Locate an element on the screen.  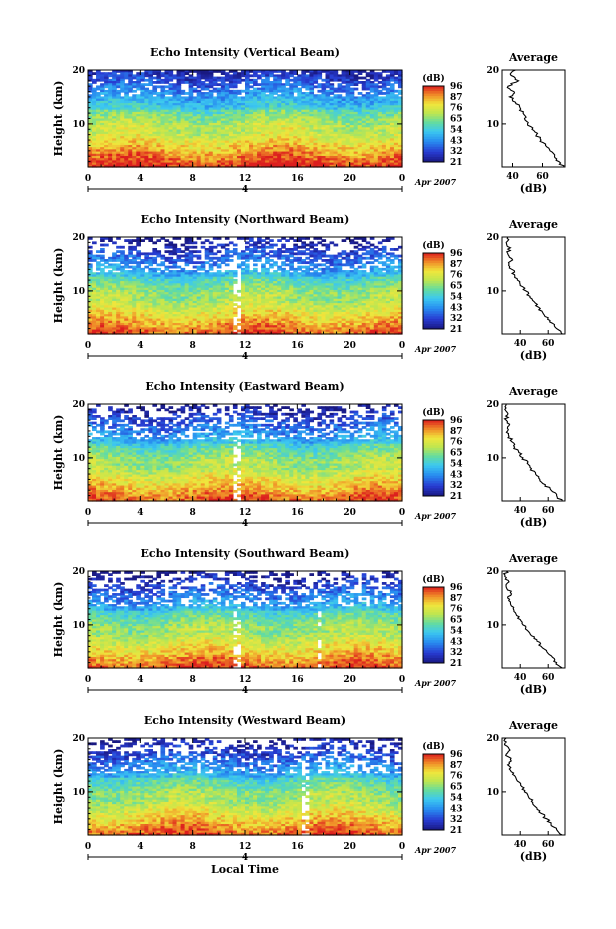
panel-title: Echo Intensity (Westward Beam) is located at coordinates (245, 720).